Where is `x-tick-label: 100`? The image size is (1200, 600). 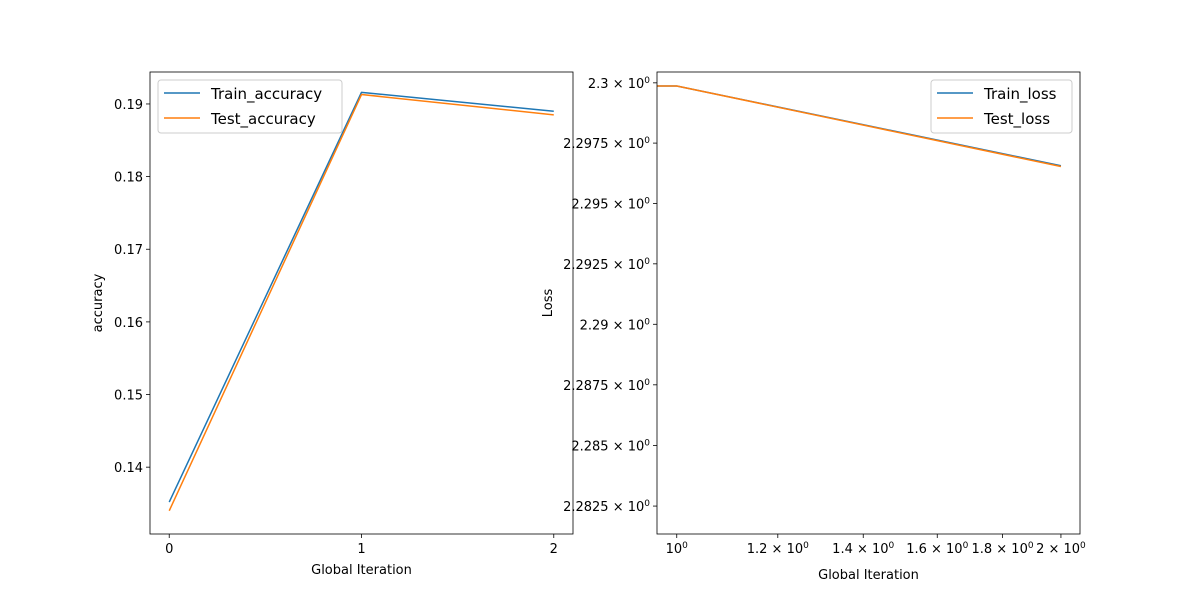
x-tick-label: 100 is located at coordinates (677, 549).